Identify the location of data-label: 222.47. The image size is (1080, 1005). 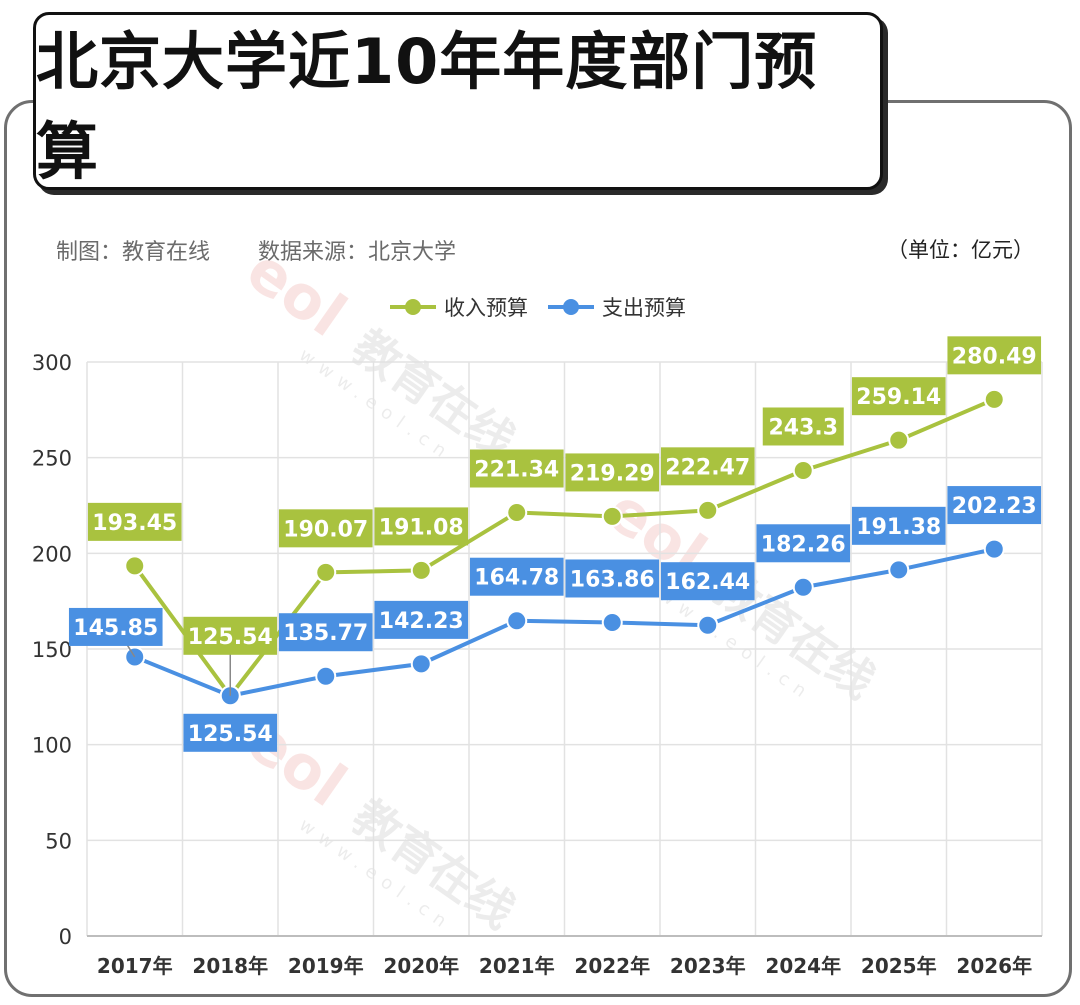
(707, 466).